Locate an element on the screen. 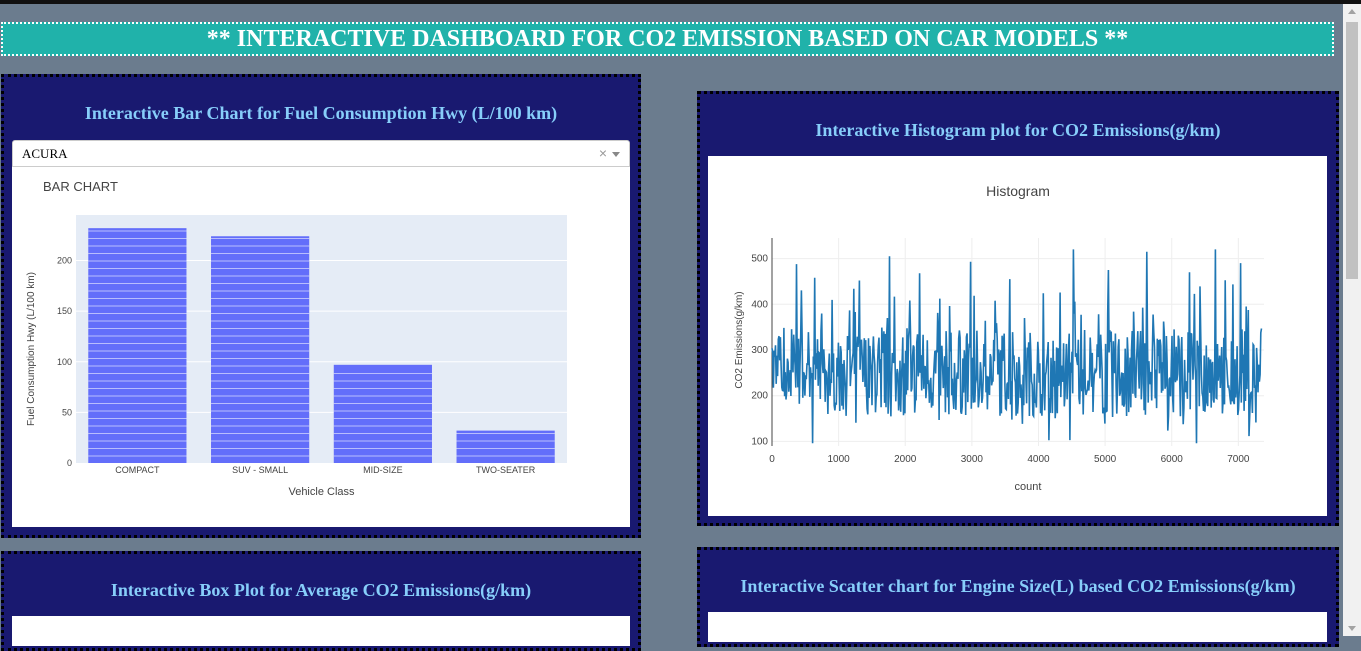  bar-chart-y-tick: 50 is located at coordinates (67, 412).